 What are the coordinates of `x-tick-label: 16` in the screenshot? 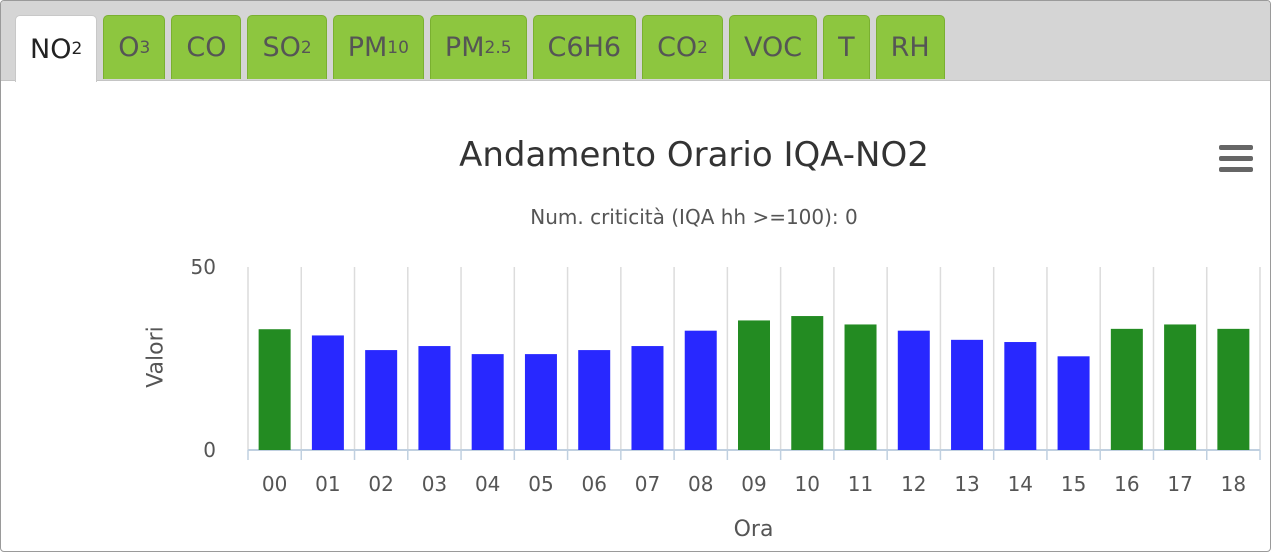 It's located at (1126, 484).